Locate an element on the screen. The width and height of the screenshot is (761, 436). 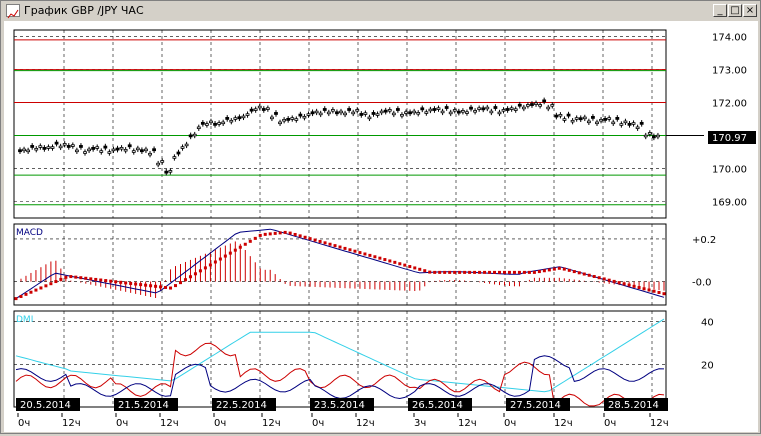
date-label: 22.5.2014 is located at coordinates (241, 405).